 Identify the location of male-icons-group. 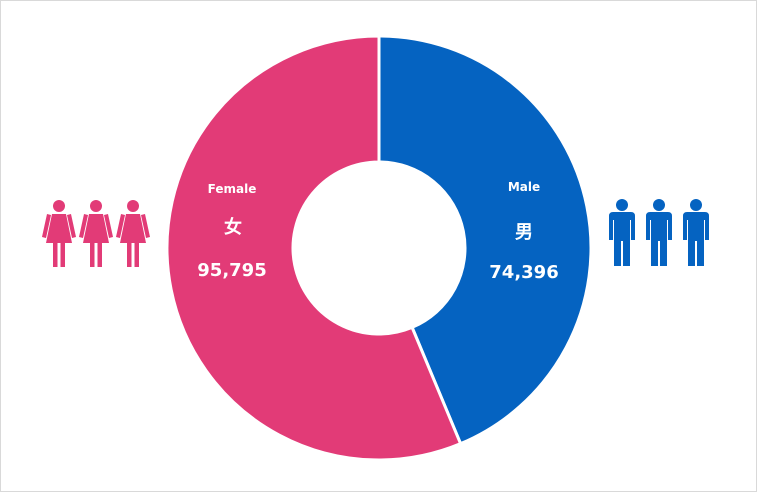
(659, 232).